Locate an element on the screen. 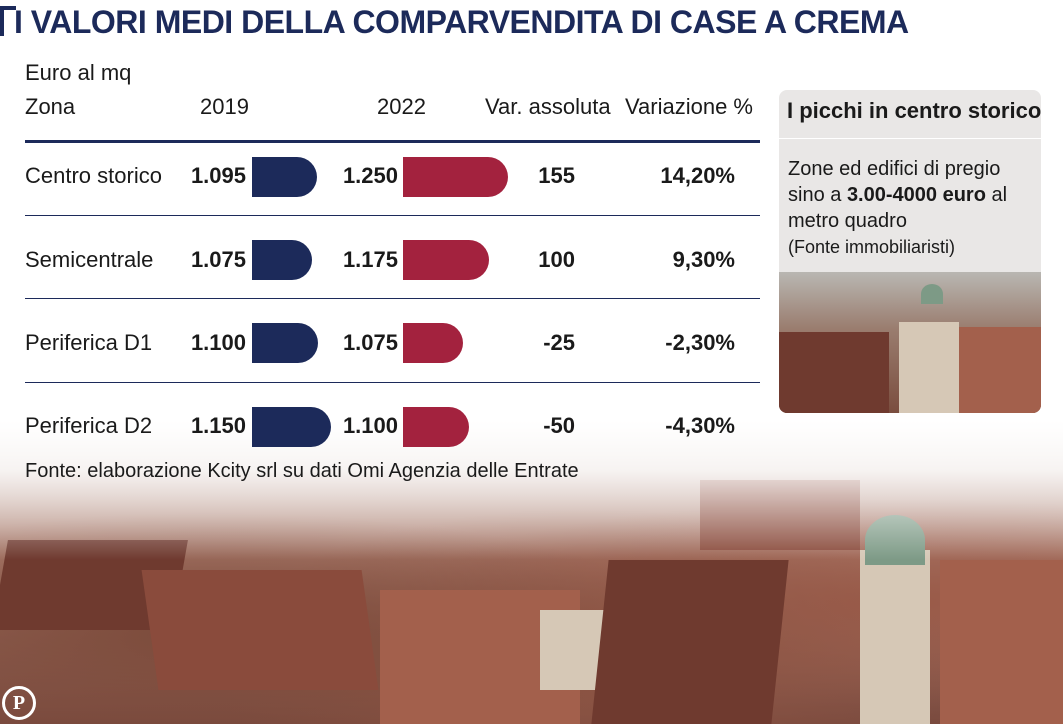  zone-label: Periferica D2 is located at coordinates (89, 425).